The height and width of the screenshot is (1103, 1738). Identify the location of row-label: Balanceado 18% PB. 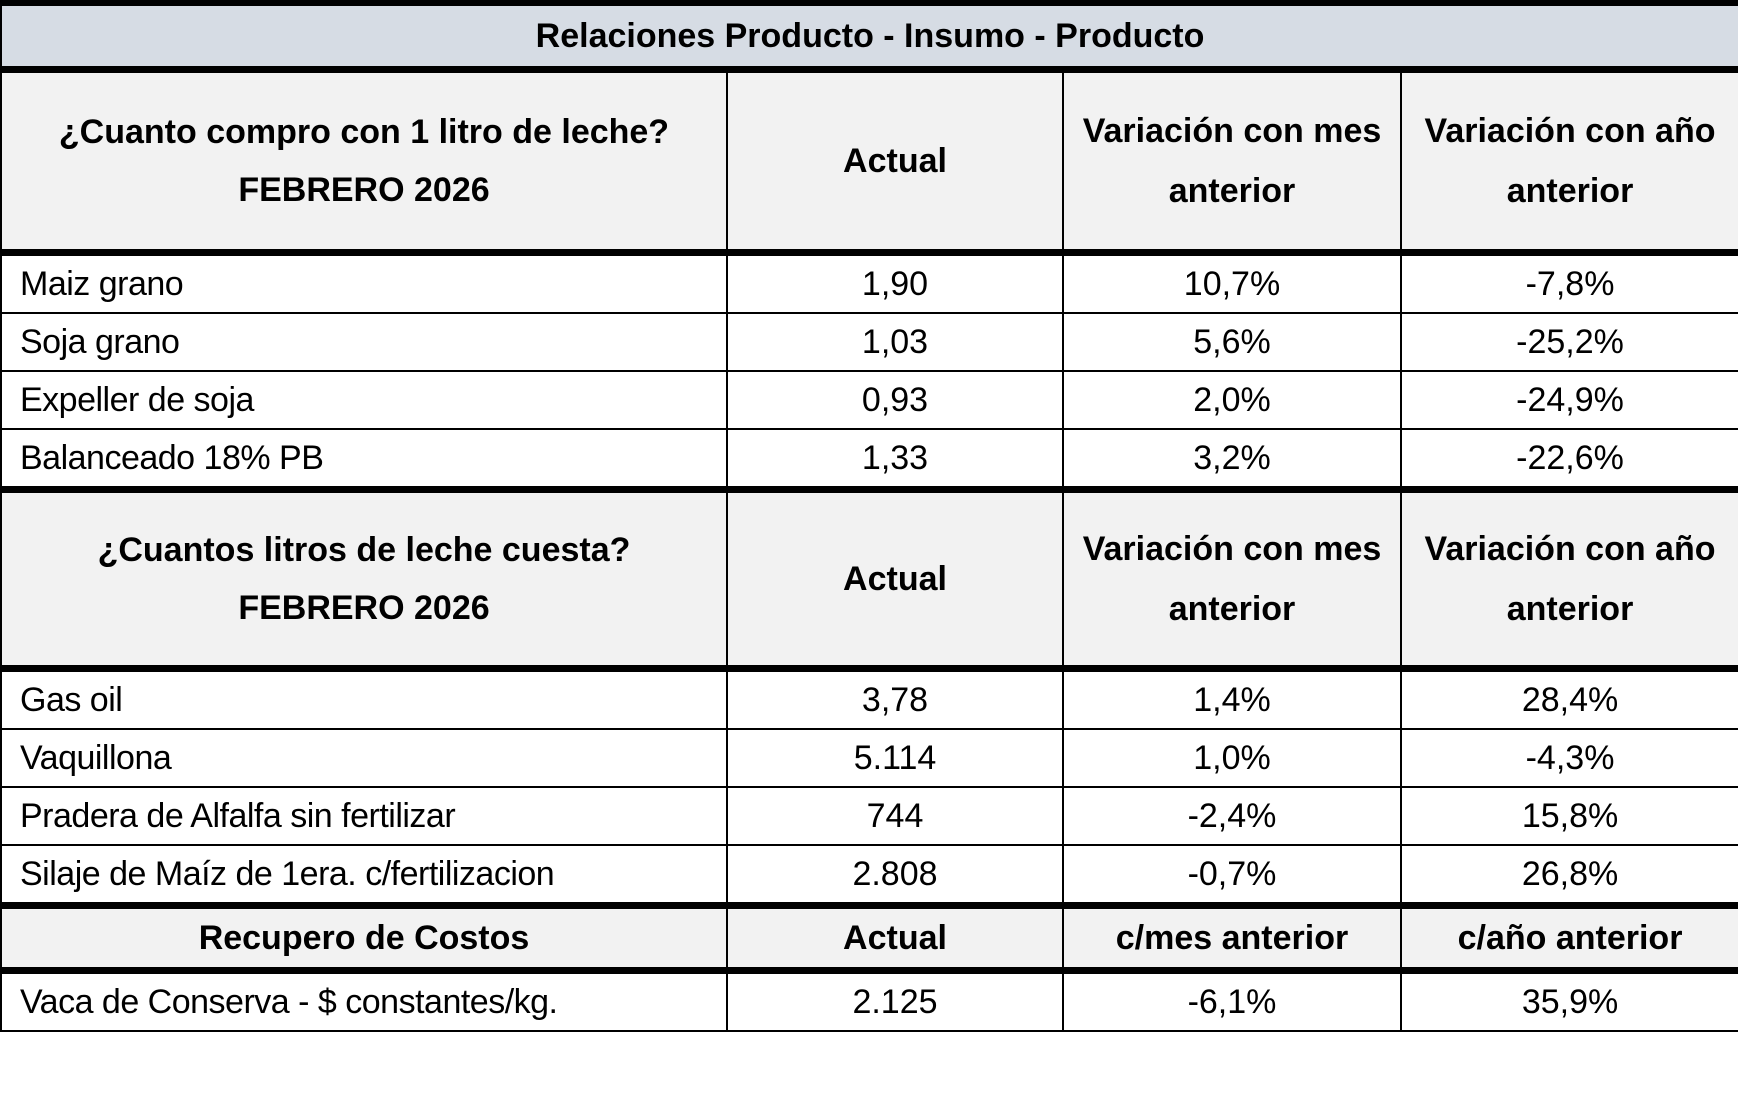
(364, 459).